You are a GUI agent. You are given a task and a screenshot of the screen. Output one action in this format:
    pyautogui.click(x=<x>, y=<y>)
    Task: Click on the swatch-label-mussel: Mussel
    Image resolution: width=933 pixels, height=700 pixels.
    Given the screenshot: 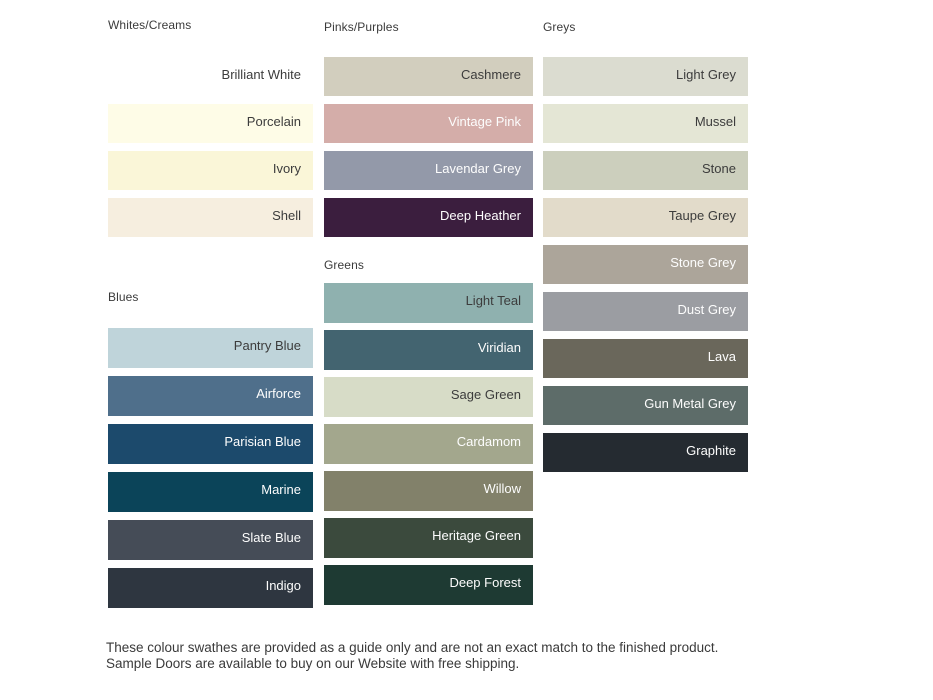 What is the action you would take?
    pyautogui.click(x=715, y=121)
    